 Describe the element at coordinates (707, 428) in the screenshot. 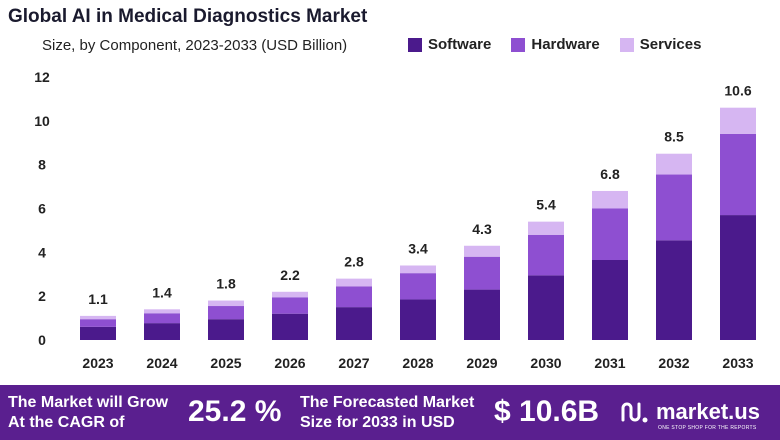

I see `brand-tagline: ONE STOP SHOP FOR THE REPORTS` at that location.